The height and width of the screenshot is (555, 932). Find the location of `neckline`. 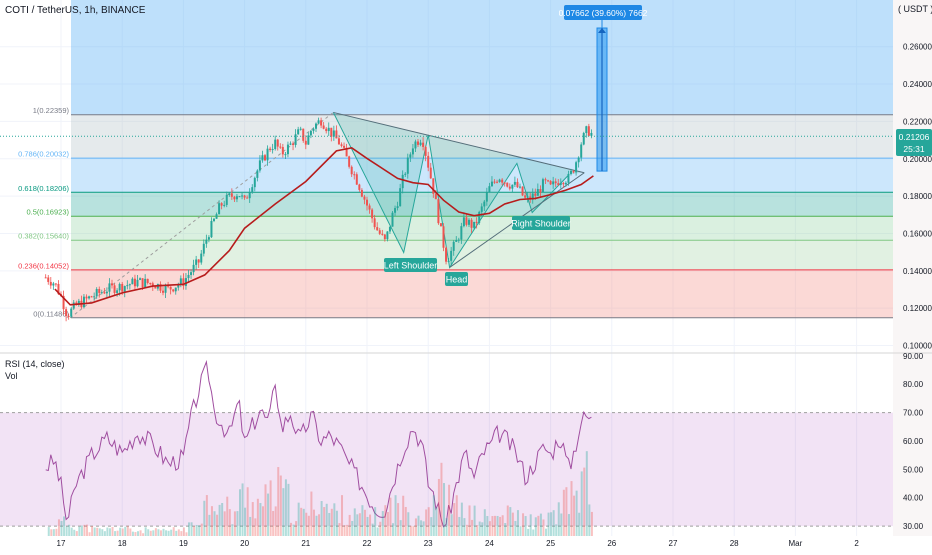

neckline is located at coordinates (459, 142).